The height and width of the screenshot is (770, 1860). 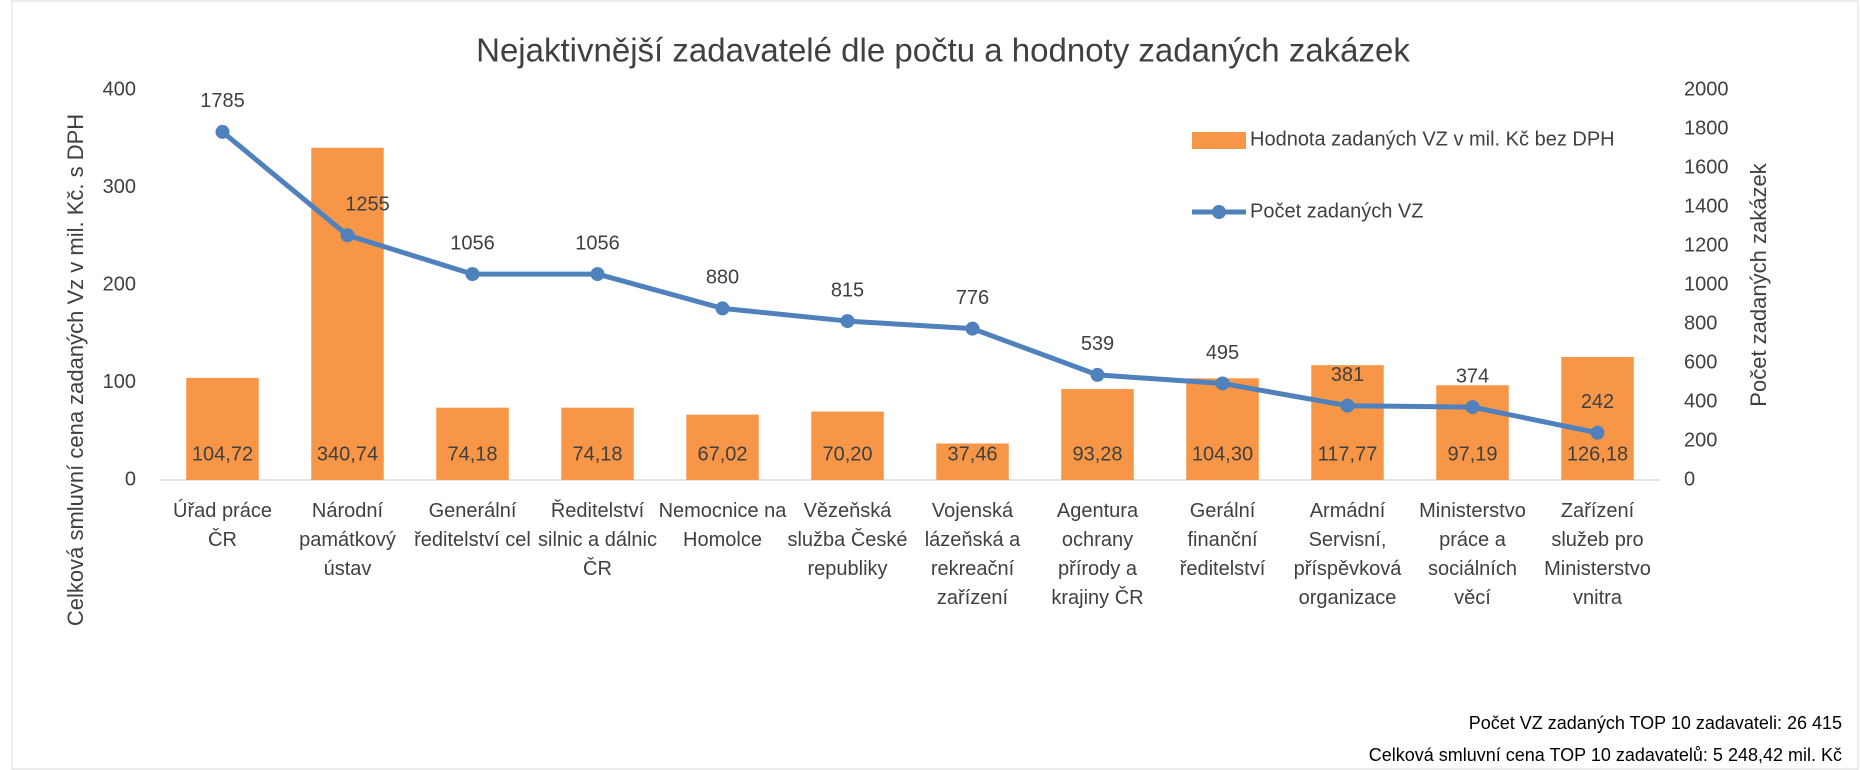 I want to click on y2-axis-title: Počet zadaných zakázek, so click(x=1758, y=284).